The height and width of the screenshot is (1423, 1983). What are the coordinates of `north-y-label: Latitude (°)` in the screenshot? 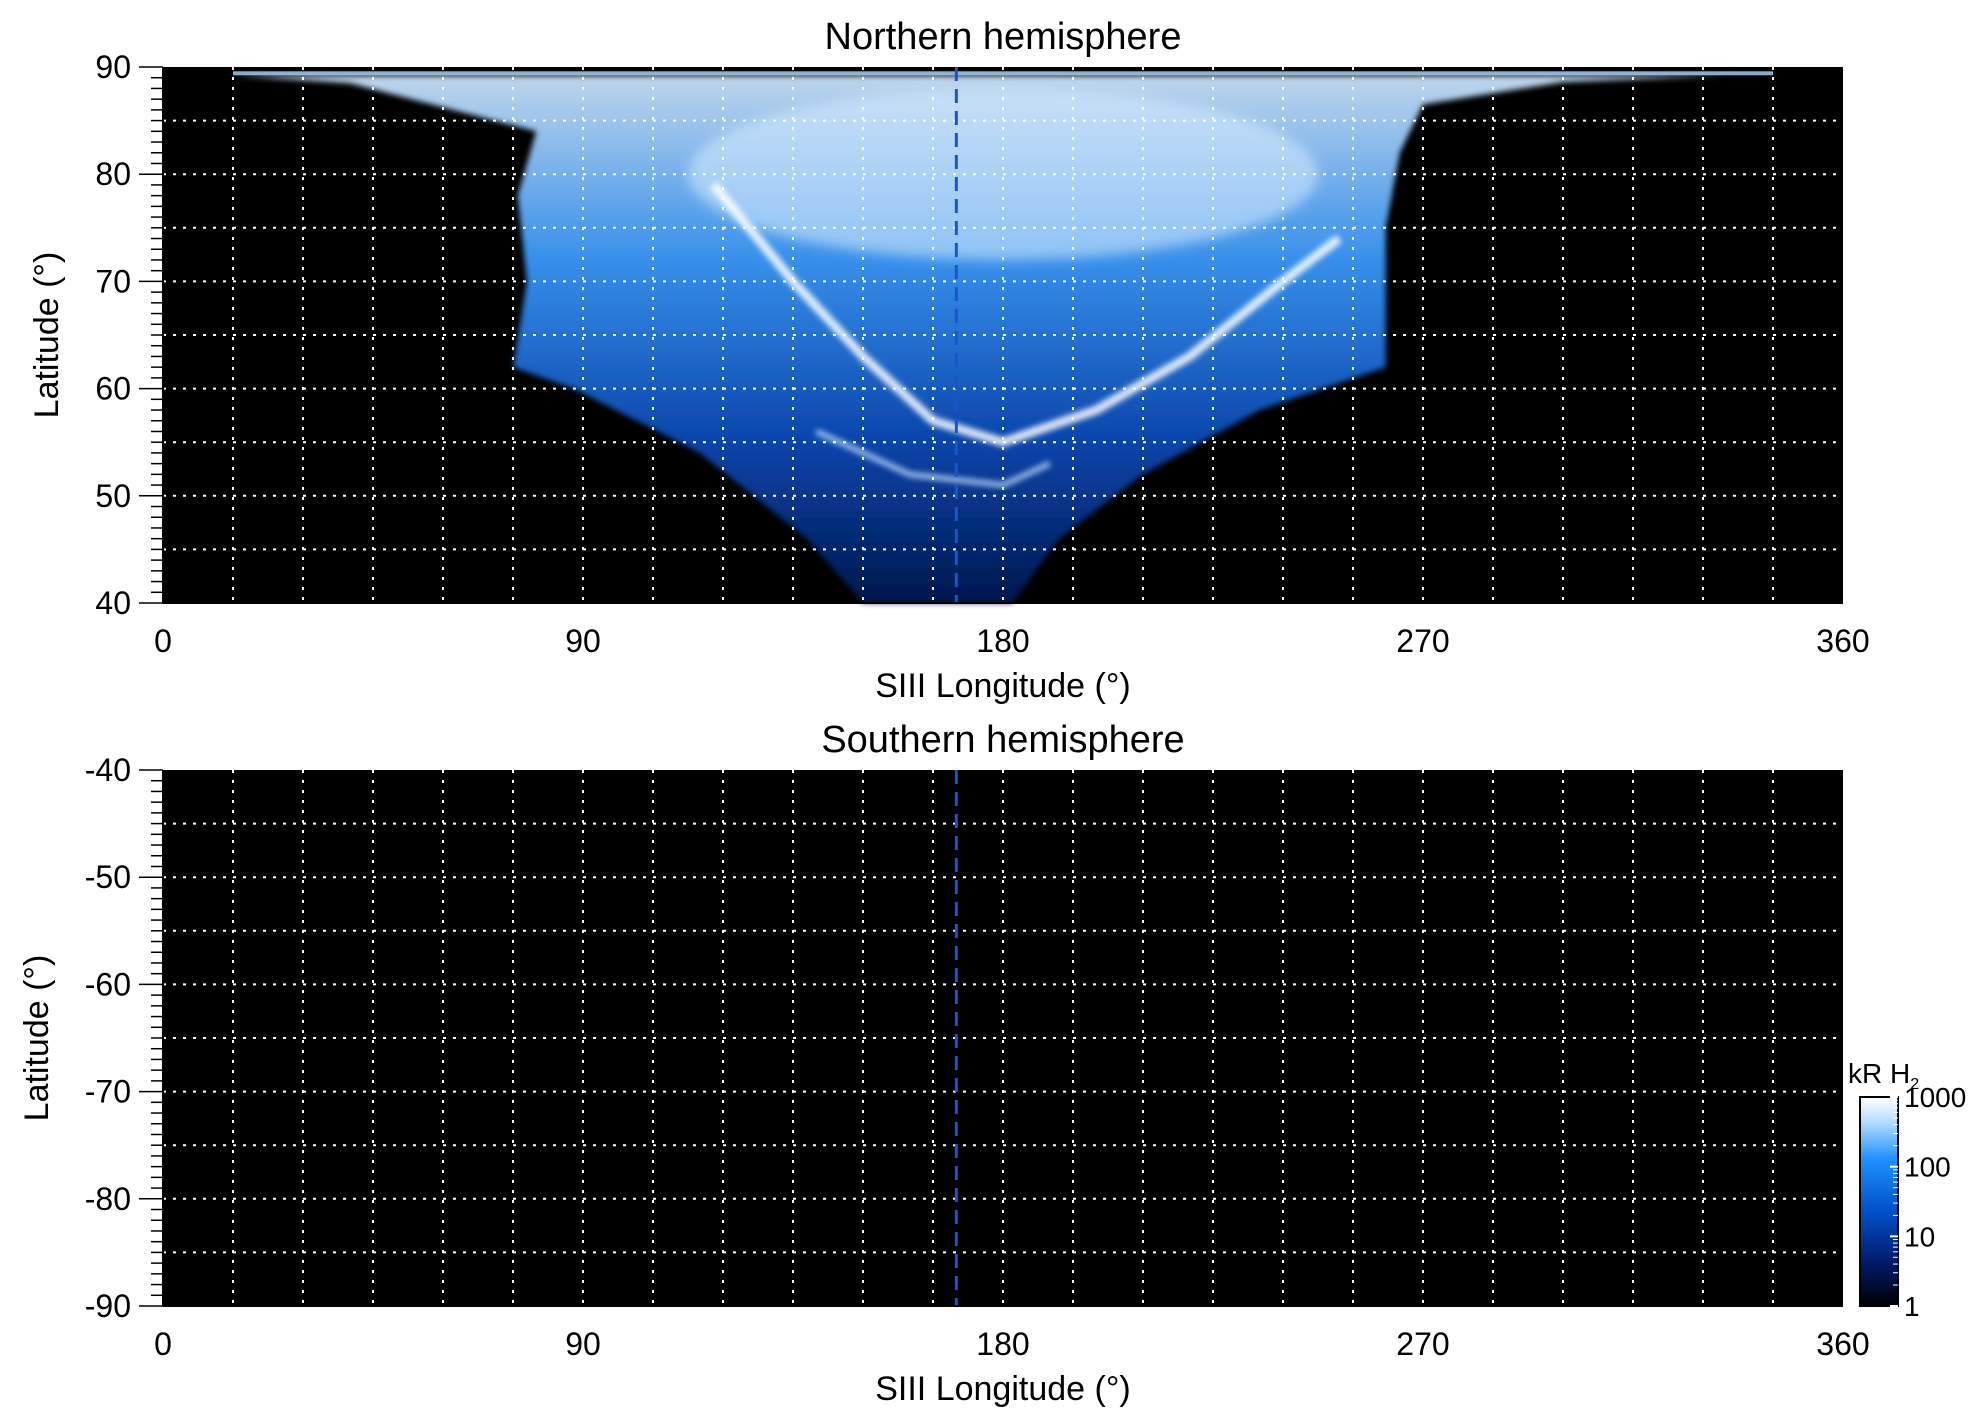 It's located at (47, 335).